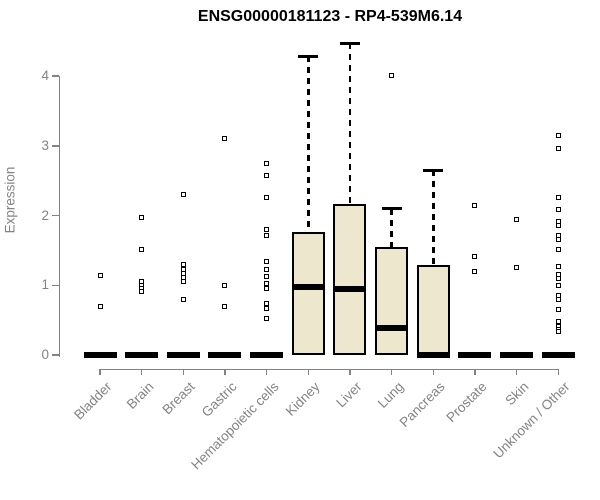 The width and height of the screenshot is (600, 500). I want to click on median-lung, so click(392, 328).